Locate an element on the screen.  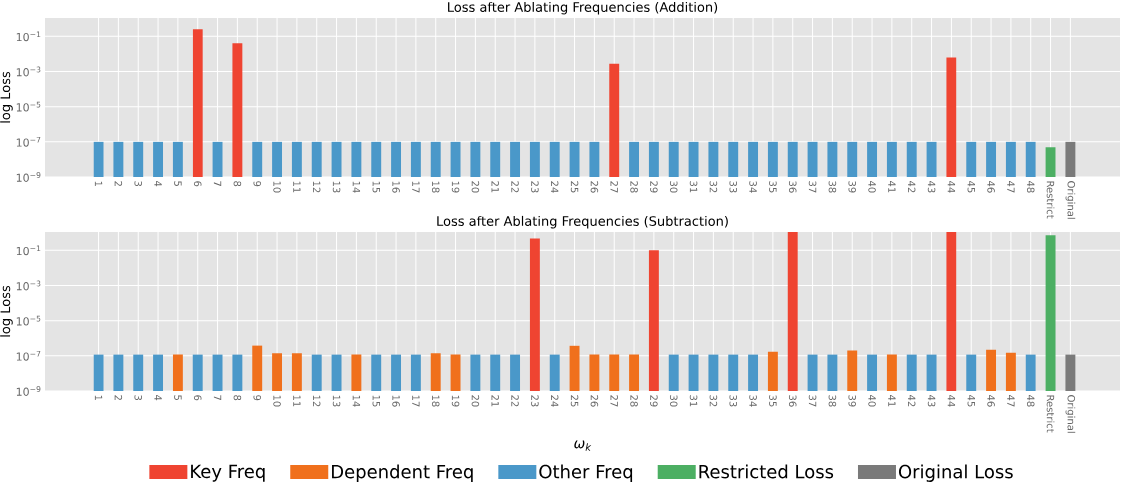
x-tick-label: 34 is located at coordinates (753, 401).